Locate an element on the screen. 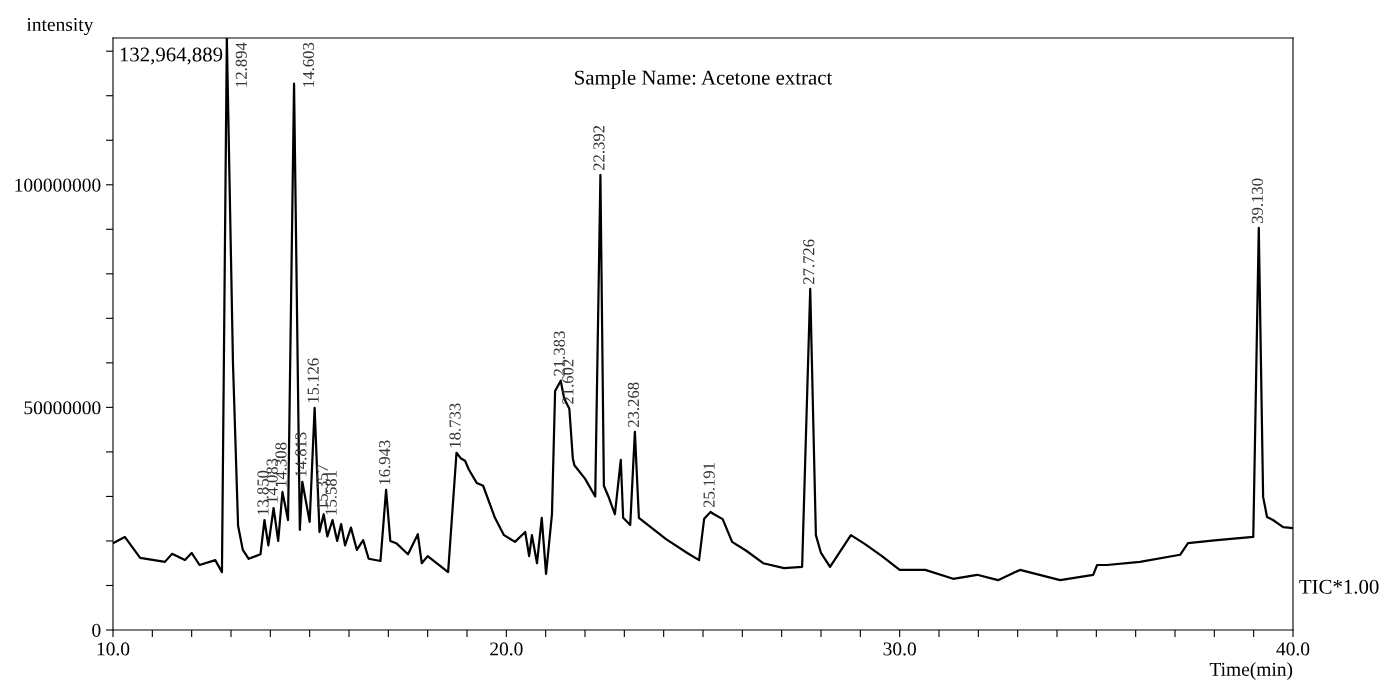 This screenshot has height=699, width=1395. annotation: 14.813 is located at coordinates (301, 454).